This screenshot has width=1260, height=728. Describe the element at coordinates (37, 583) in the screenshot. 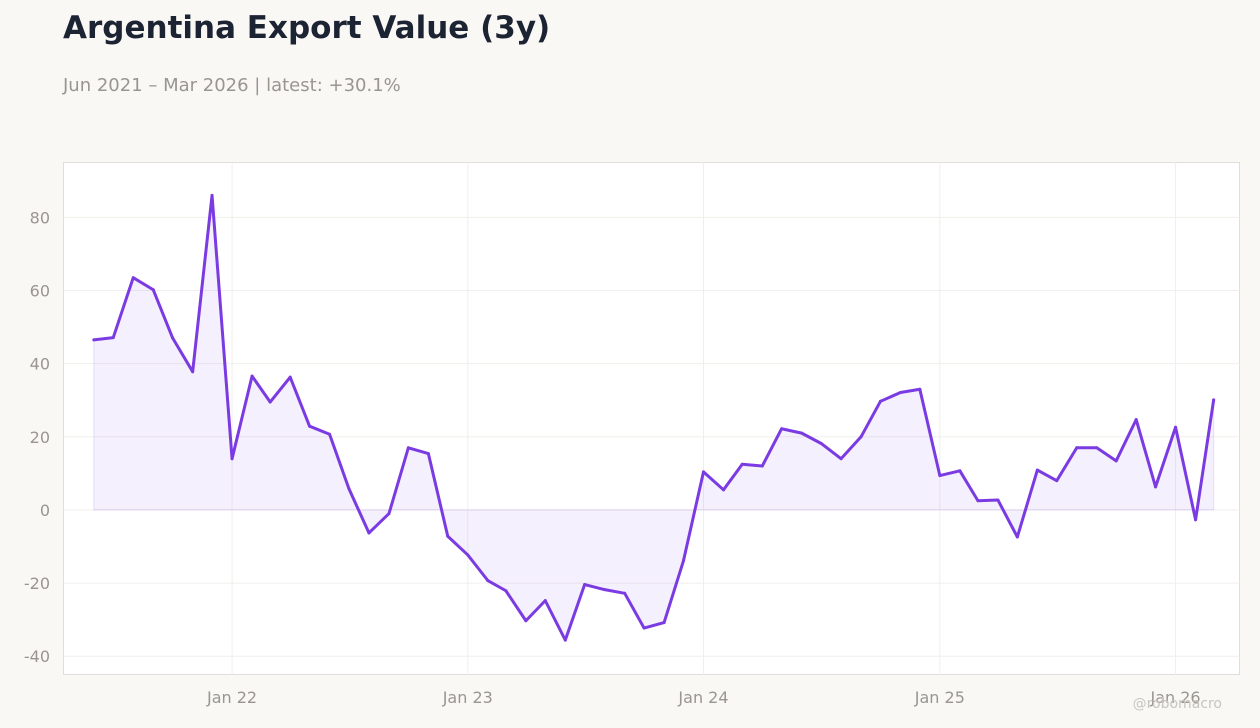

I see `y-tick-label: -20` at that location.